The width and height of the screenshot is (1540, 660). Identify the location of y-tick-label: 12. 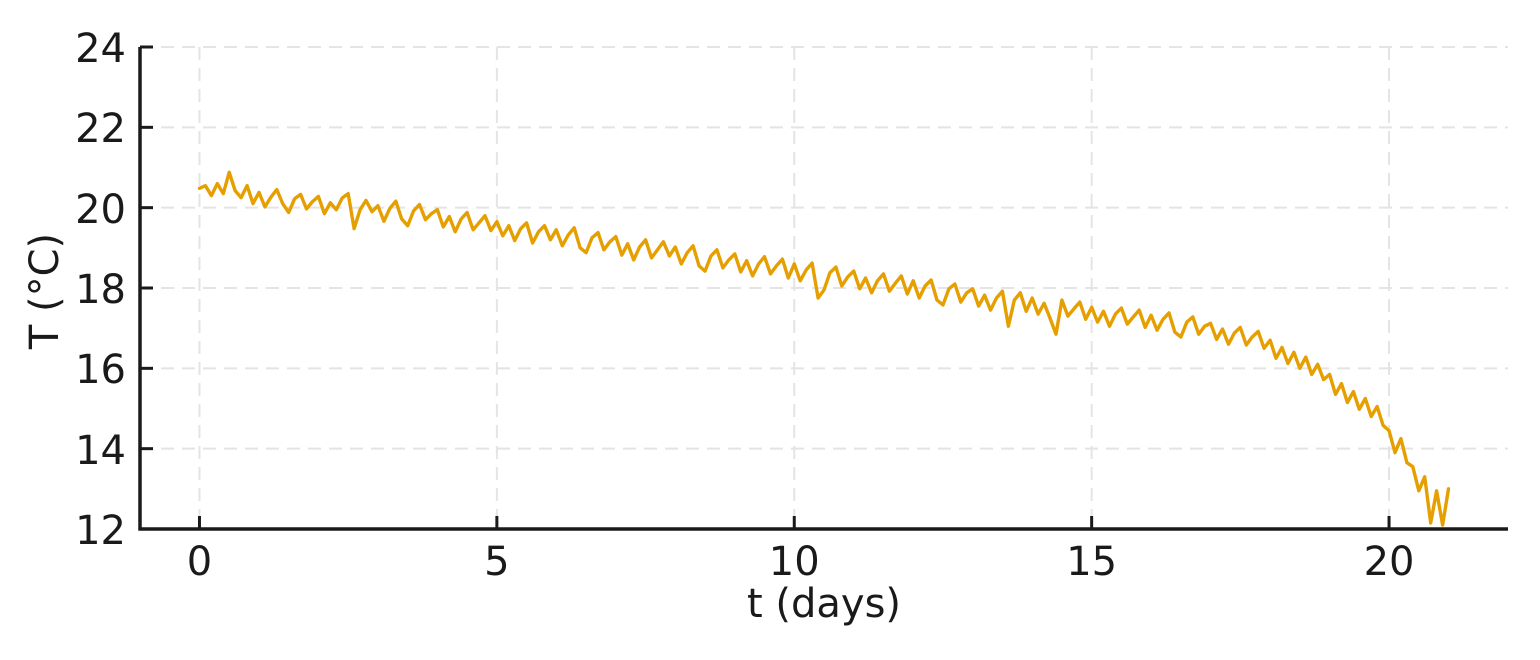
(100, 531).